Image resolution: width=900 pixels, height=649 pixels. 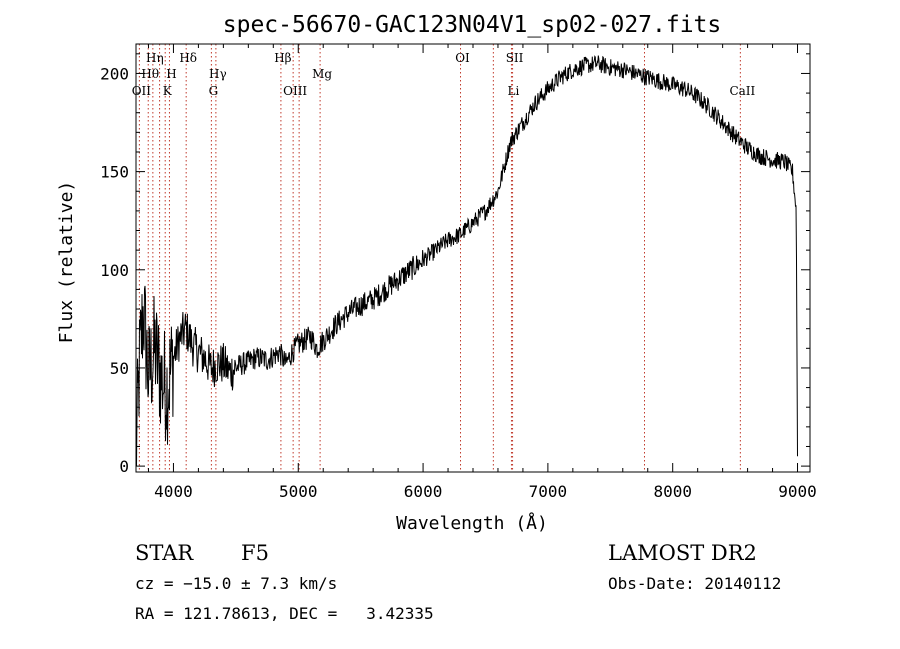 What do you see at coordinates (150, 74) in the screenshot?
I see `spectral-line-label: Hθ` at bounding box center [150, 74].